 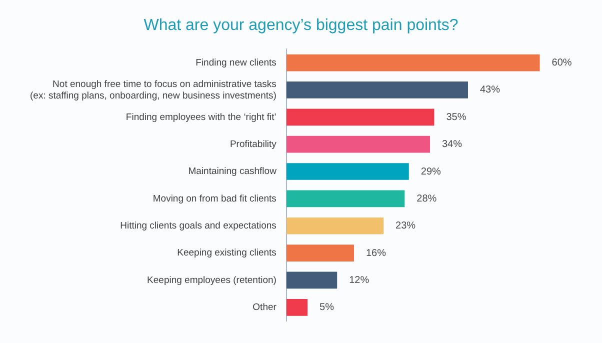 I want to click on data-label: 43%, so click(x=490, y=90).